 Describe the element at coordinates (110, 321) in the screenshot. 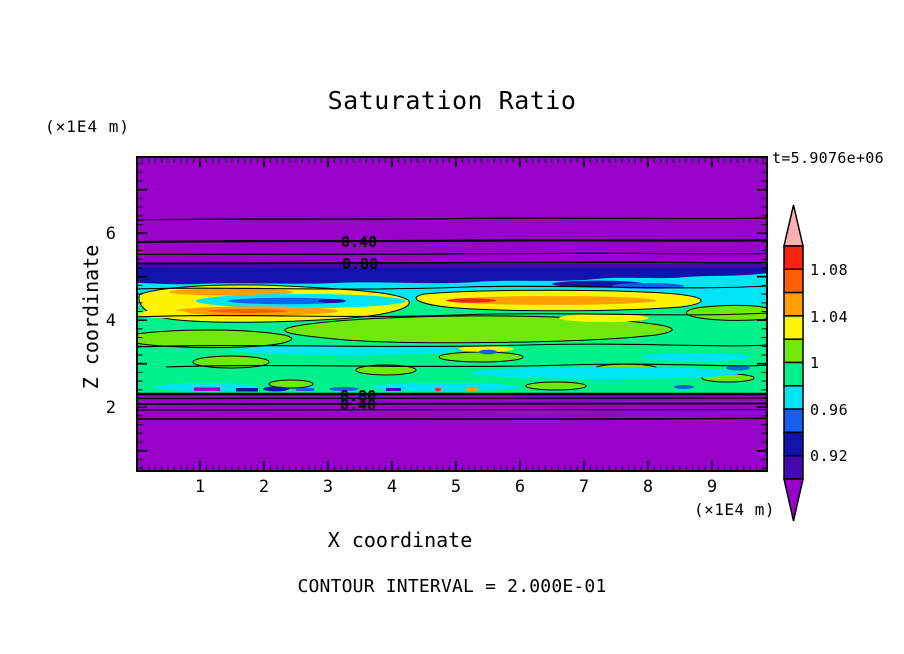

I see `y-tick-label-4: 4` at that location.